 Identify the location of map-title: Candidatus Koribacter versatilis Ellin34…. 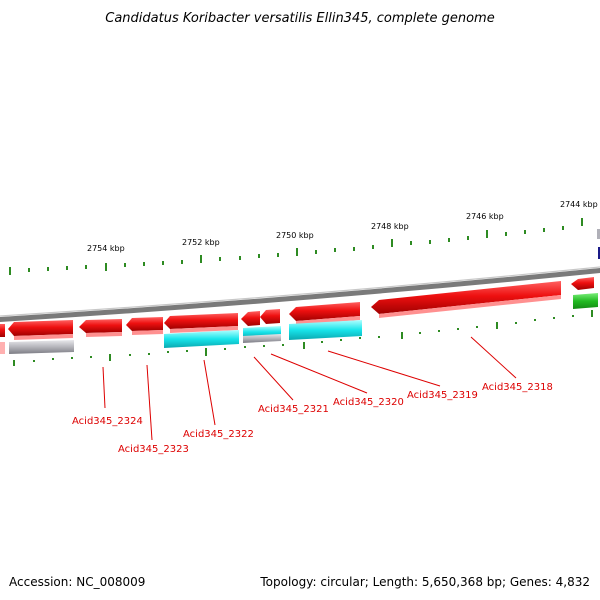
(300, 18).